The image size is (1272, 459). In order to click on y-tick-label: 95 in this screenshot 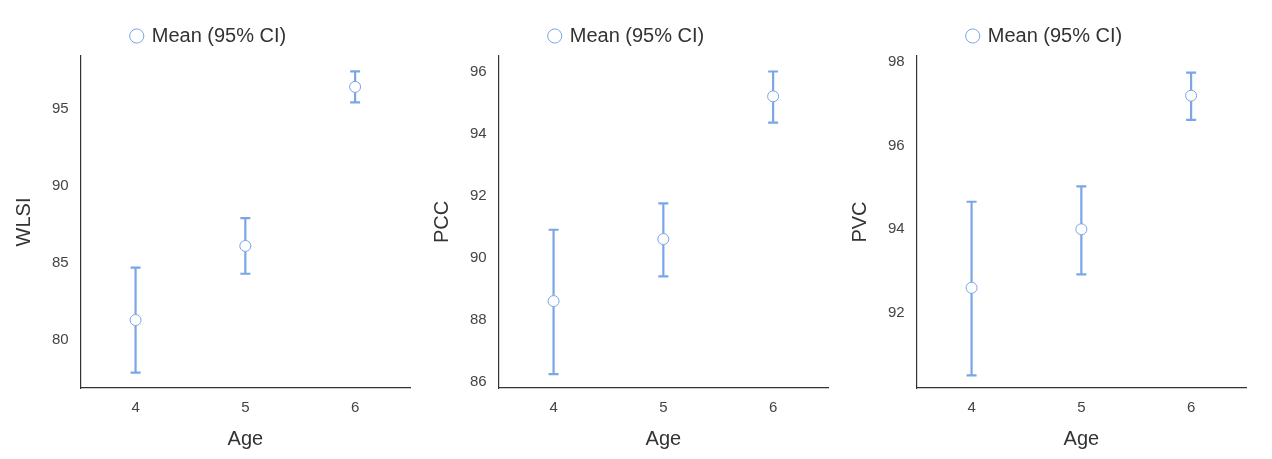, I will do `click(60, 107)`.